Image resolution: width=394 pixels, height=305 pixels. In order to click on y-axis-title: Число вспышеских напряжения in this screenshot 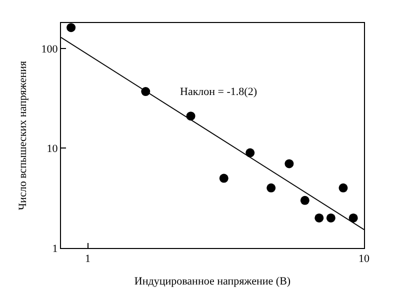, I will do `click(22, 135)`.